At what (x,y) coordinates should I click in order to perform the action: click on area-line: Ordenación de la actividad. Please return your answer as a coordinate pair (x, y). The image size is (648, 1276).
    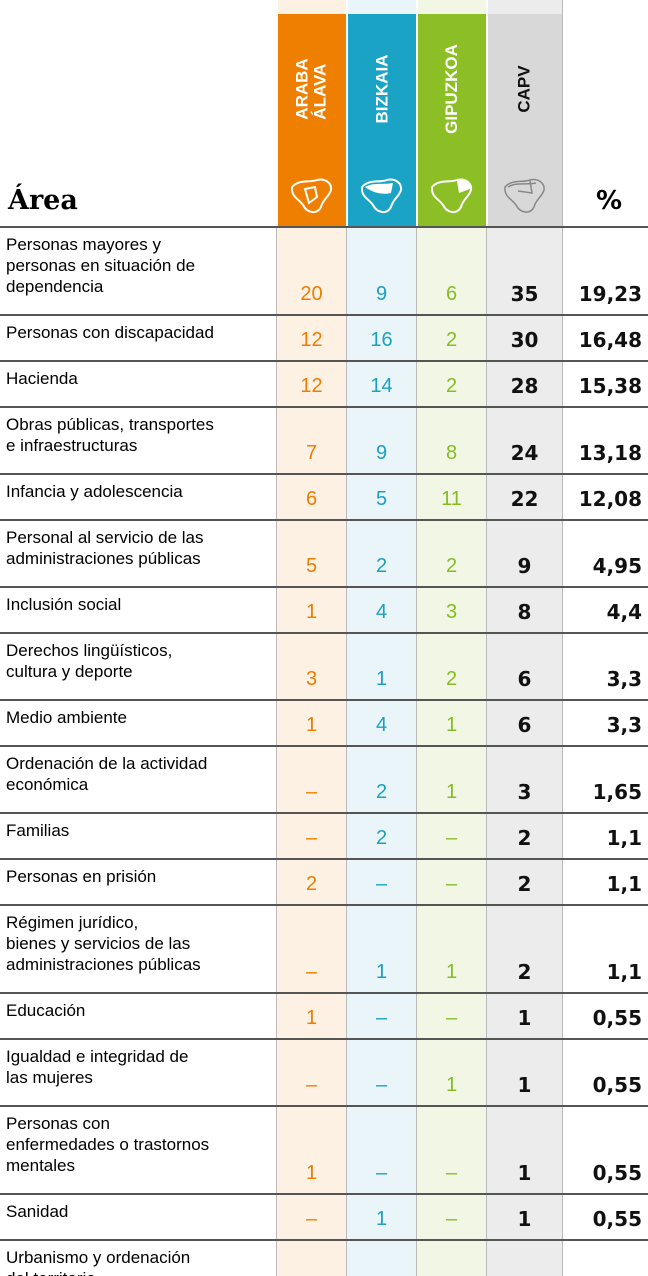
    Looking at the image, I should click on (107, 763).